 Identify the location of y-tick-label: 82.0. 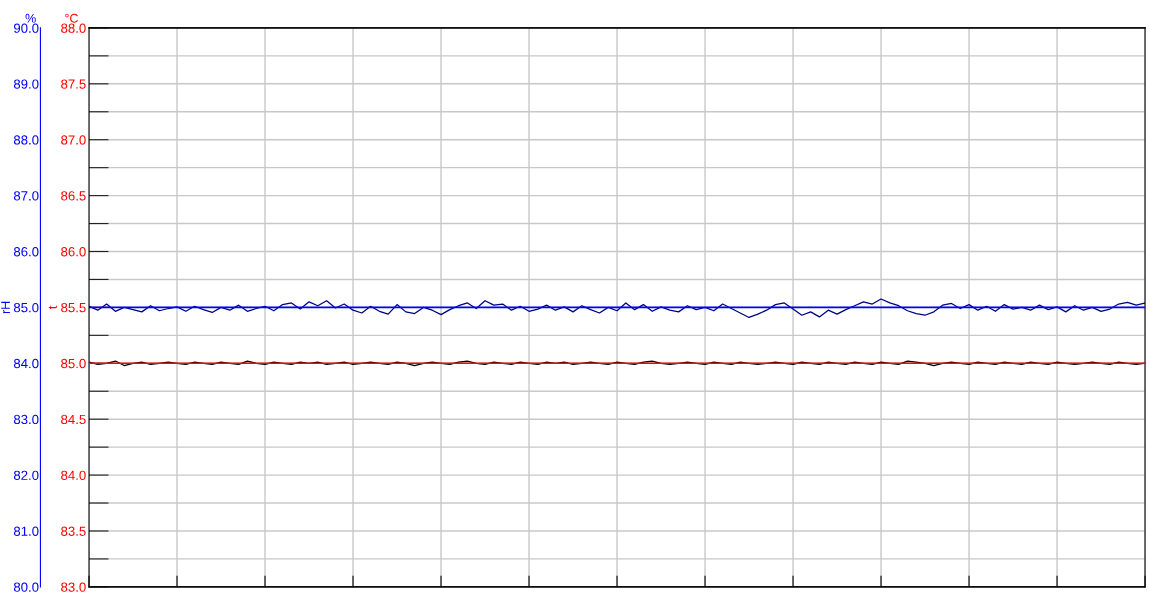
(26, 475).